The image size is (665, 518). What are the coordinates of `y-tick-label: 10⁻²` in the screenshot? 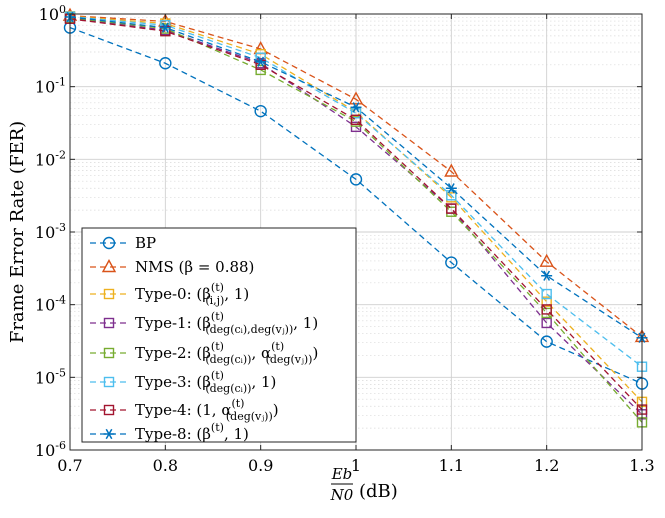 It's located at (50, 158).